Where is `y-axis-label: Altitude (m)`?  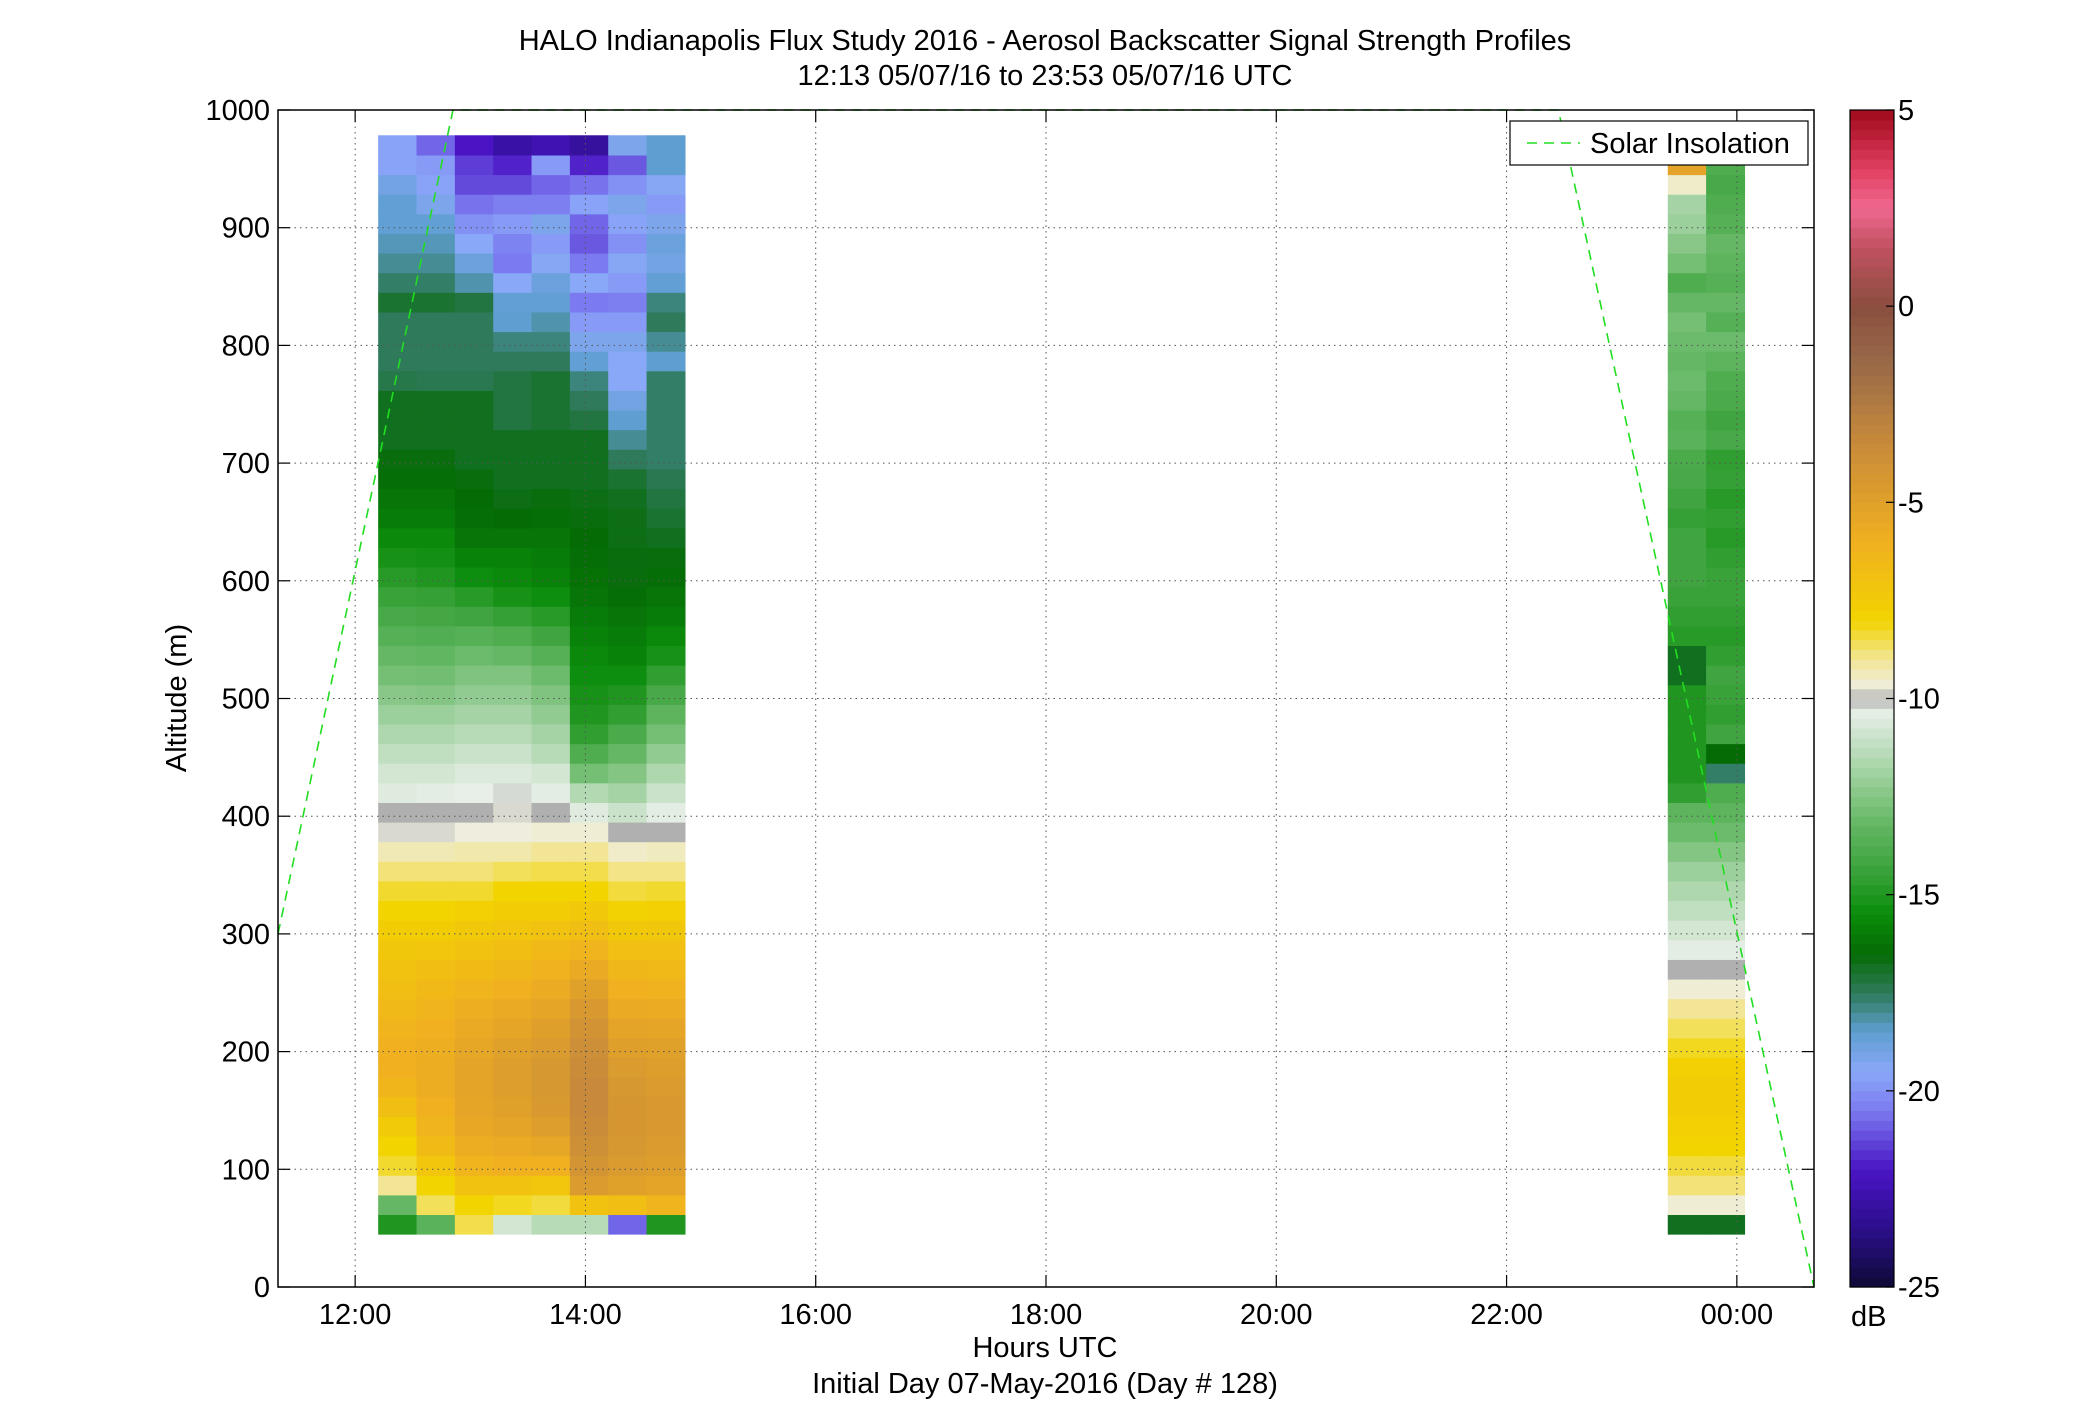 y-axis-label: Altitude (m) is located at coordinates (177, 698).